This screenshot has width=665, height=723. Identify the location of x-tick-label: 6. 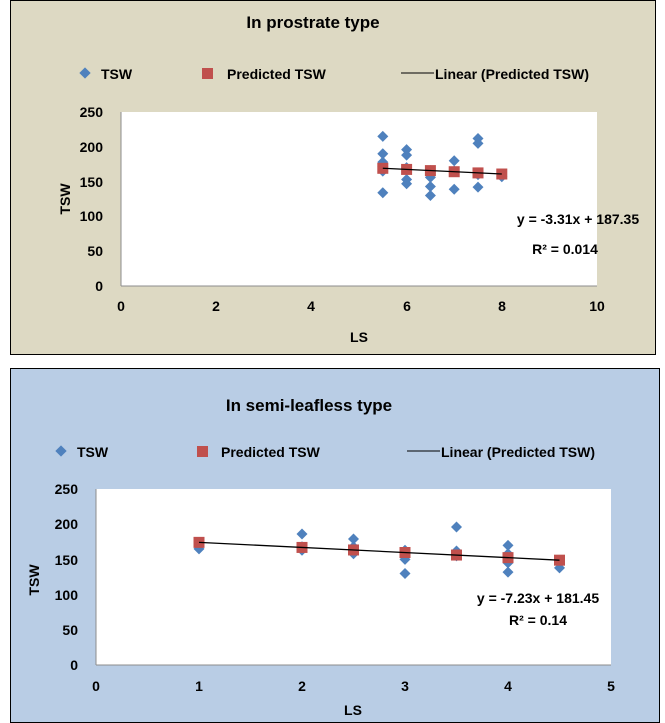
(407, 306).